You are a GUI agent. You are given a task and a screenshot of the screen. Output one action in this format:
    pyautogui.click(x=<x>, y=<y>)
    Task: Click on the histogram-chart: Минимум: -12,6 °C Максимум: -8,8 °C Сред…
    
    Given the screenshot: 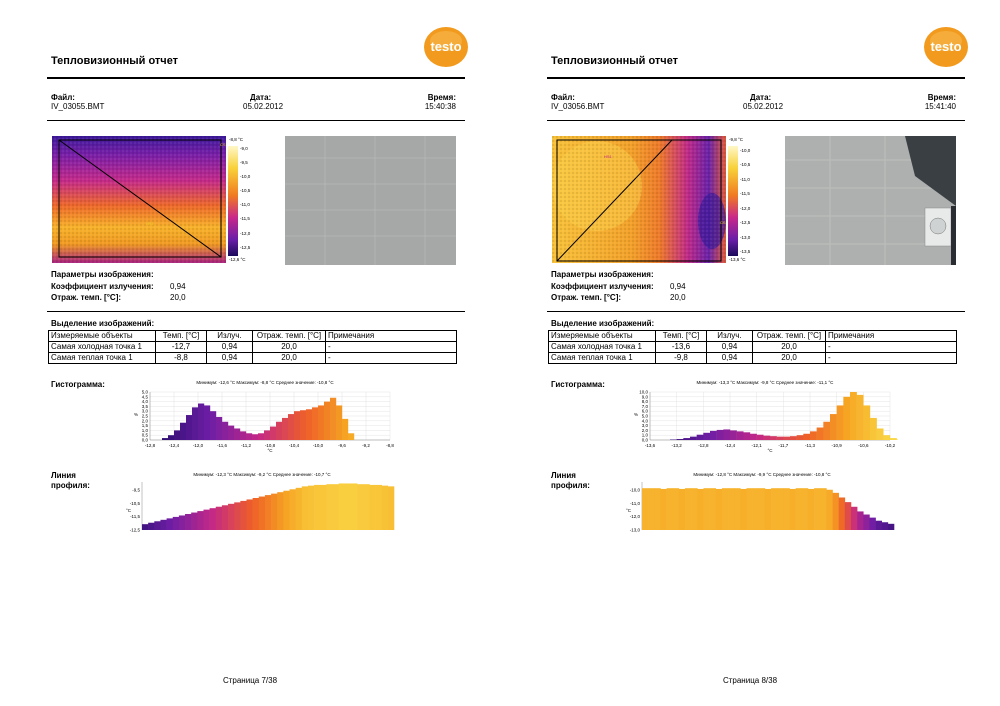 What is the action you would take?
    pyautogui.click(x=264, y=416)
    